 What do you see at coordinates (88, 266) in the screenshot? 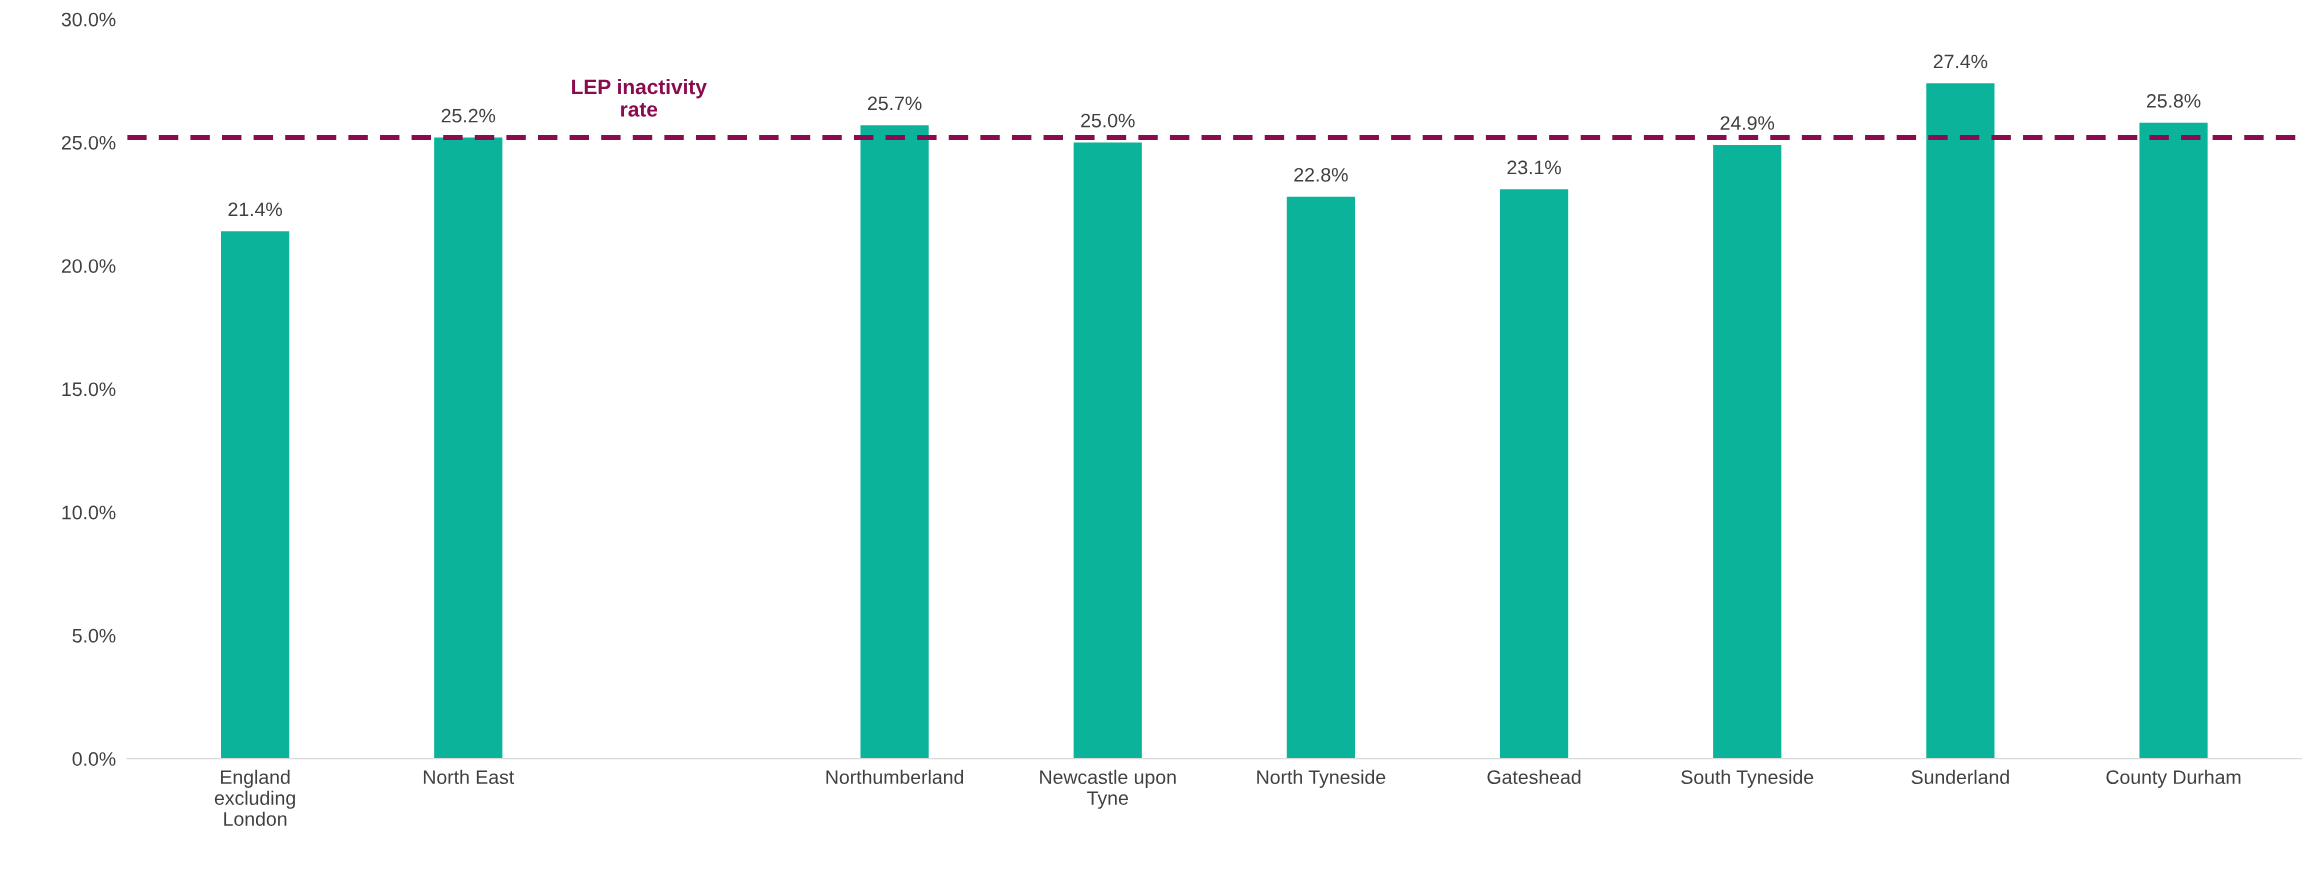
I see `y-tick-label: 20.0%` at bounding box center [88, 266].